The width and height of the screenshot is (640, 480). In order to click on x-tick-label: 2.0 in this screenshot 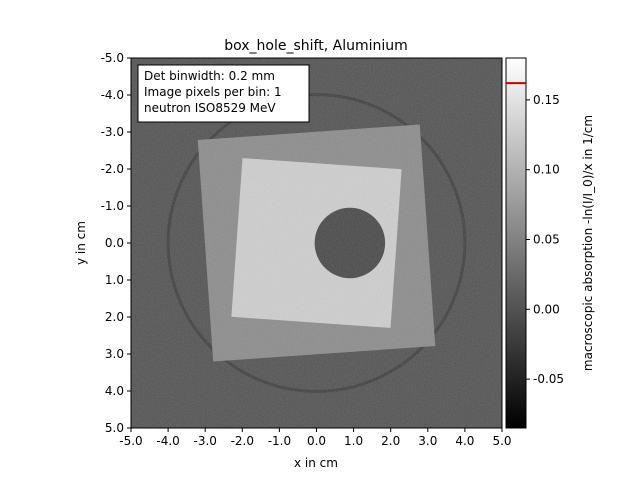, I will do `click(390, 441)`.